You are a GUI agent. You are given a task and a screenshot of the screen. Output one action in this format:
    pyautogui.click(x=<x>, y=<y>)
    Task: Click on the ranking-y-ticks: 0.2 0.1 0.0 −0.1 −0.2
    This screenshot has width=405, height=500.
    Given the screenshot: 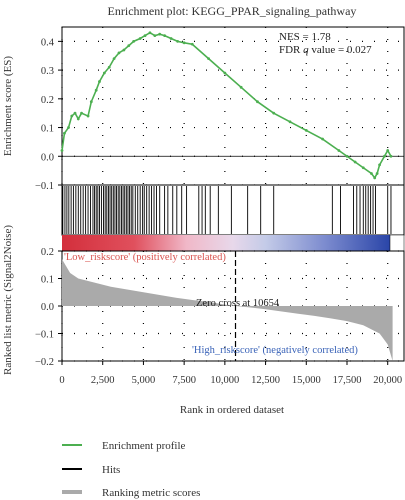 What is the action you would take?
    pyautogui.click(x=48, y=307)
    